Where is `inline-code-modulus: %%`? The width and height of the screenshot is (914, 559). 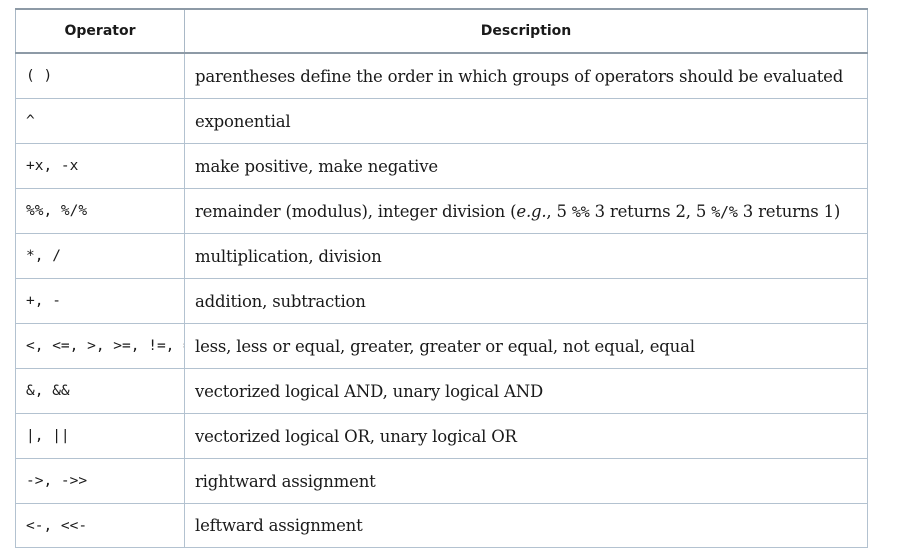 inline-code-modulus: %% is located at coordinates (580, 211).